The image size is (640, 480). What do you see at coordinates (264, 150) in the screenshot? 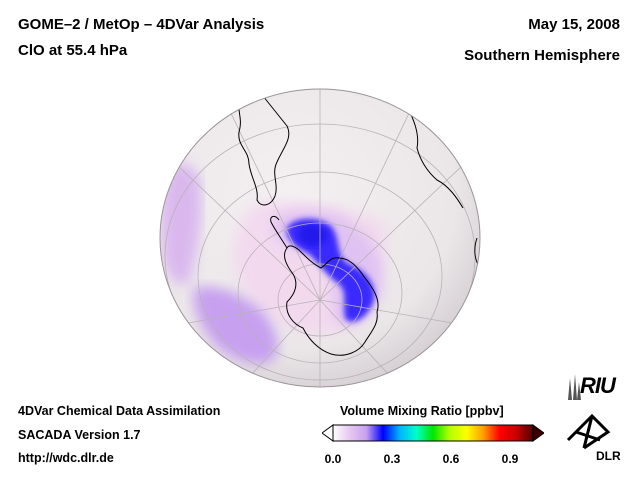
I see `south-america-coast` at bounding box center [264, 150].